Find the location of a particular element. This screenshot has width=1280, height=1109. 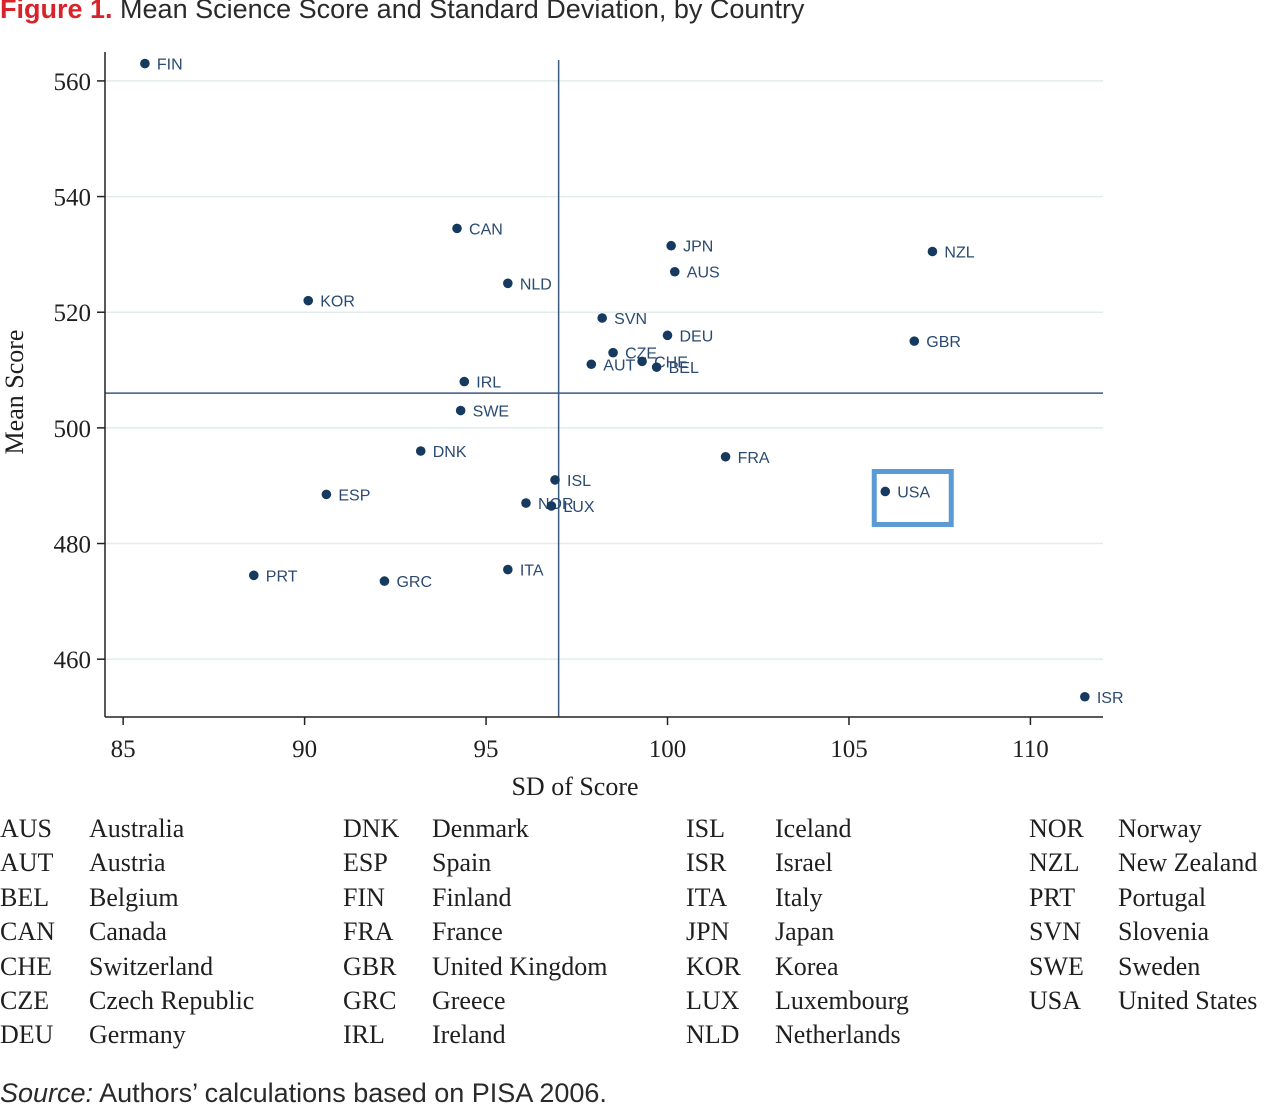

y-tick-label: 480 is located at coordinates (73, 545).